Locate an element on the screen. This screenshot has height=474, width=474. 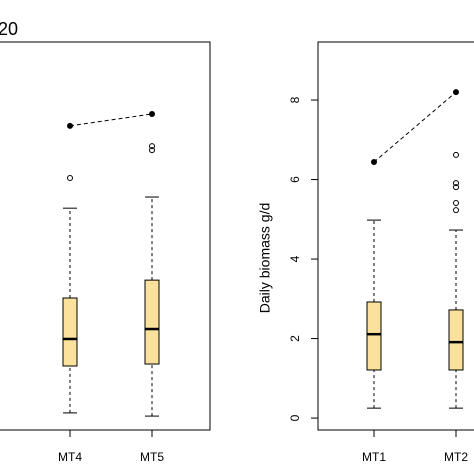
y-tick-label: 0 is located at coordinates (295, 417).